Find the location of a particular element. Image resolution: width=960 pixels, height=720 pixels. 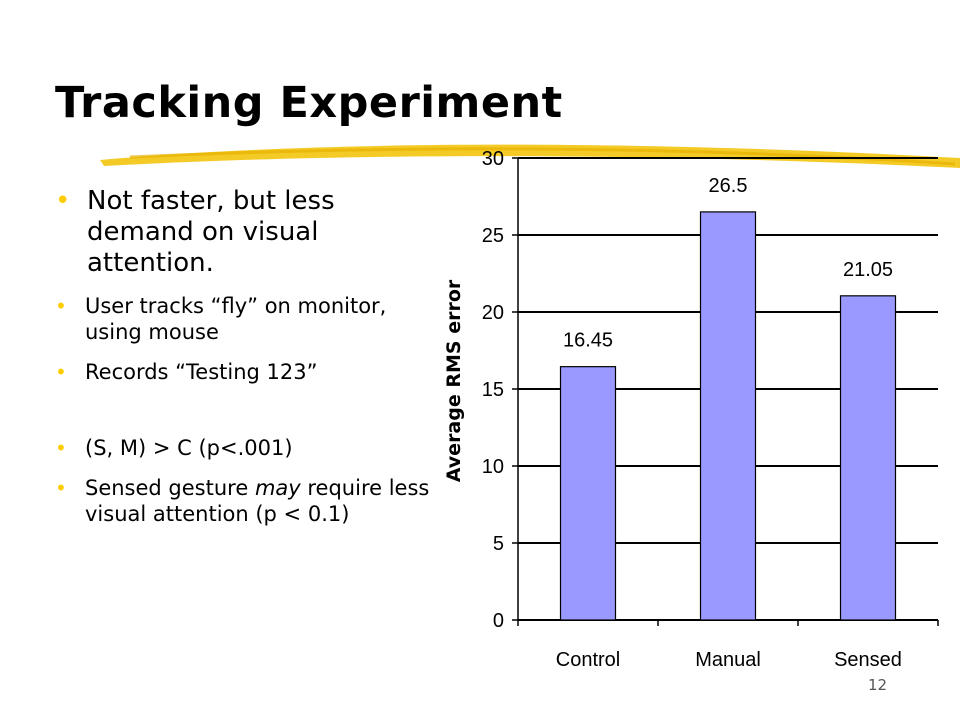

x-tick-label-manual: Manual is located at coordinates (728, 660).